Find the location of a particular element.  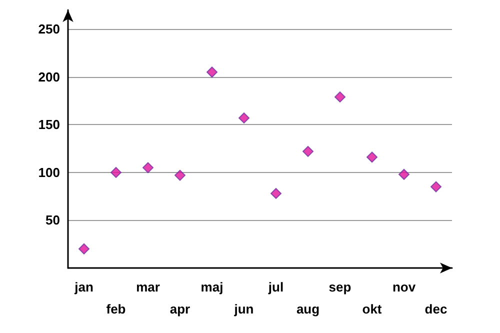

x-tick-label: aug is located at coordinates (308, 309).